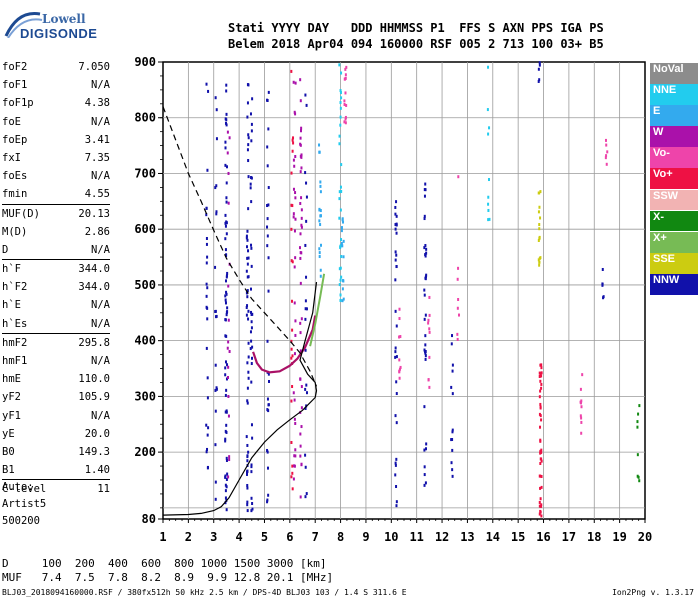 The width and height of the screenshot is (700, 600). What do you see at coordinates (467, 537) in the screenshot?
I see `x-tick-label: 13` at bounding box center [467, 537].